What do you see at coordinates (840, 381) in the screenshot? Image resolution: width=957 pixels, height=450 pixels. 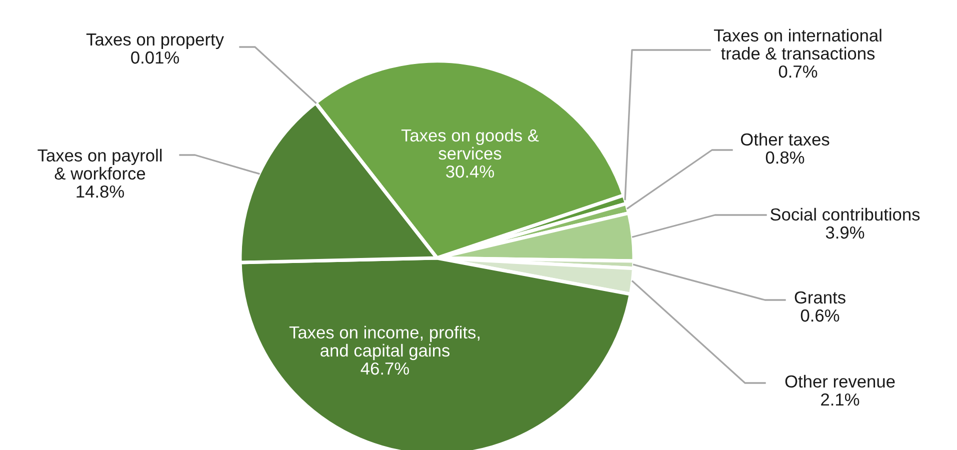 I see `slice-label: Other revenue` at bounding box center [840, 381].